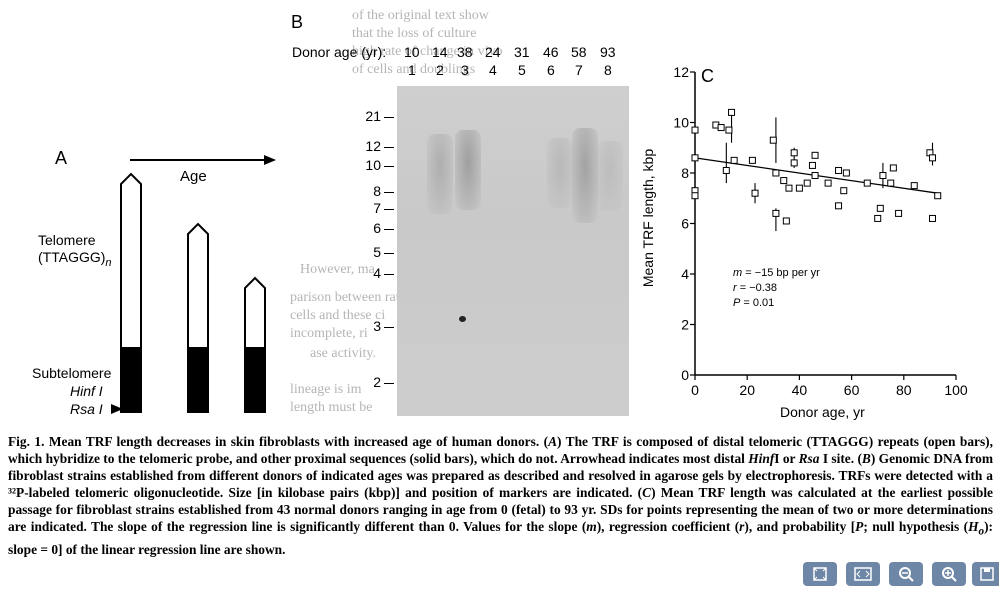 This screenshot has height=589, width=999. I want to click on size-marker-12: 12, so click(379, 146).